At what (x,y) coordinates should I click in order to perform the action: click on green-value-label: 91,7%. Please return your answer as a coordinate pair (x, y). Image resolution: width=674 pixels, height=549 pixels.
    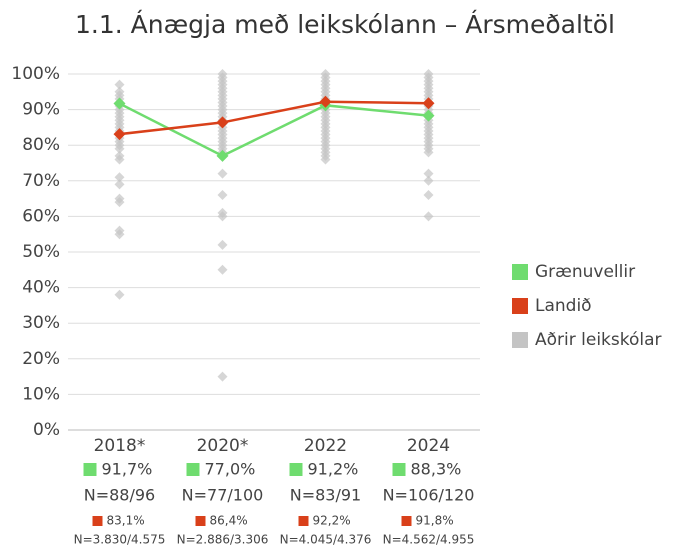
    Looking at the image, I should click on (127, 469).